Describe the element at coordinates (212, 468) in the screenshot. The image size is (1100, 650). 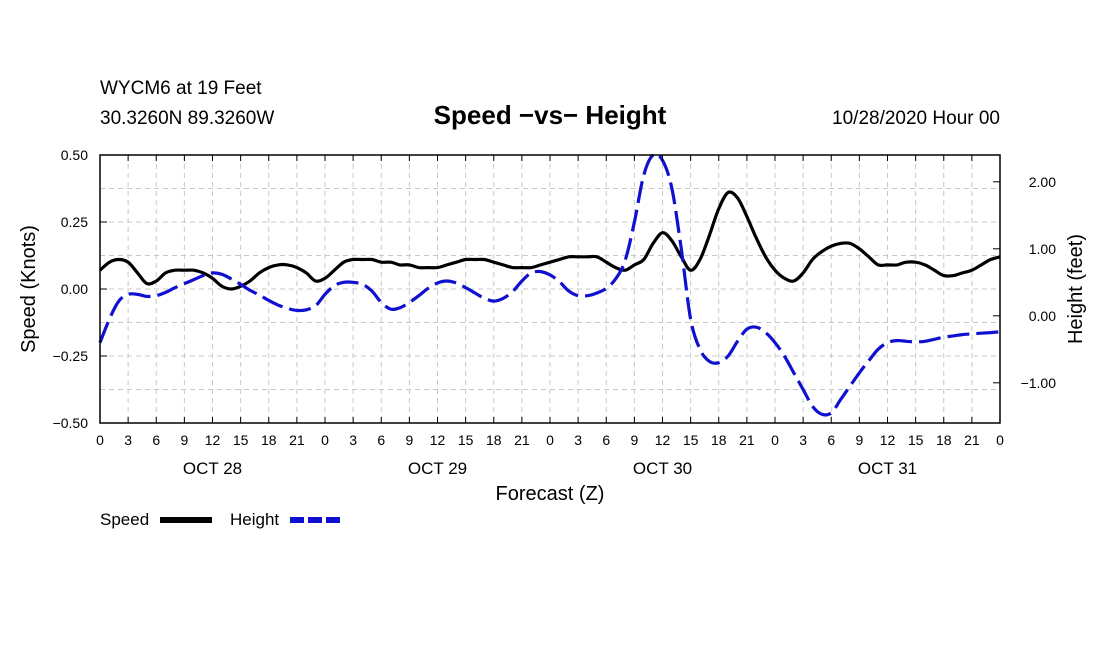
I see `day-label: OCT 28` at that location.